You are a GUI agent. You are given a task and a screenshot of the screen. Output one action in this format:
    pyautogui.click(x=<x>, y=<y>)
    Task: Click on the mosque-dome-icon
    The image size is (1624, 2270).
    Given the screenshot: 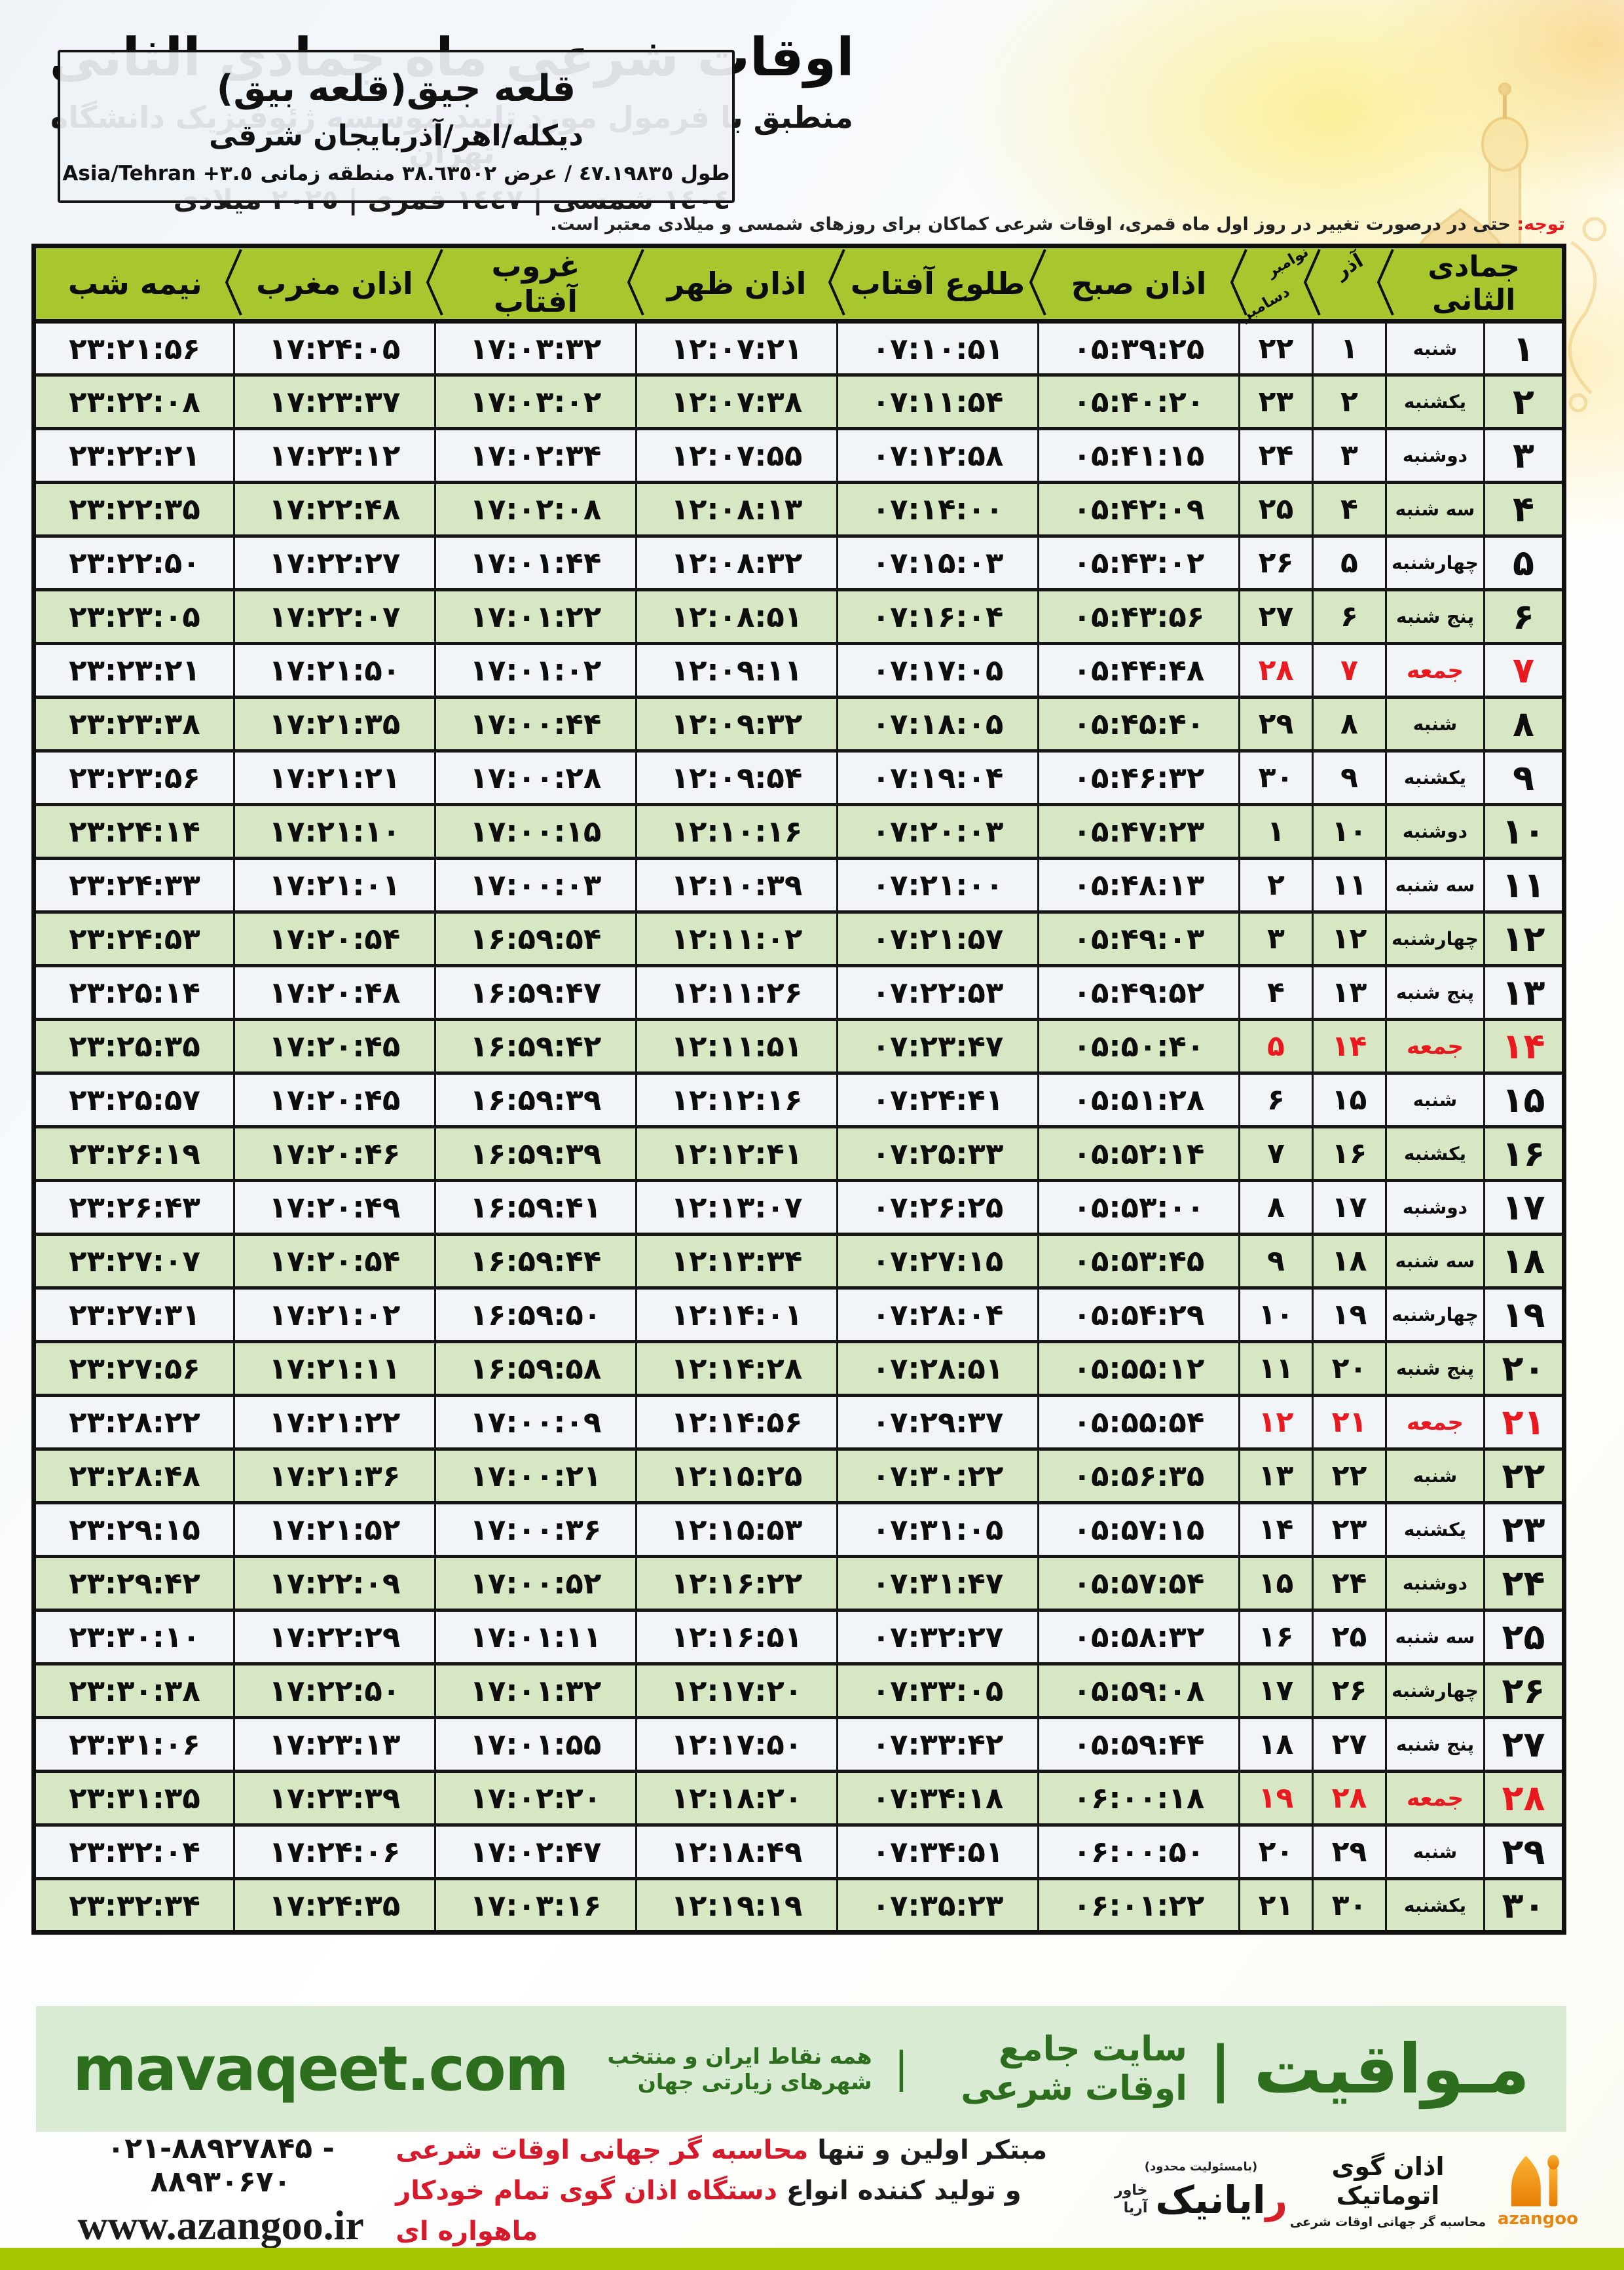 What is the action you would take?
    pyautogui.click(x=1535, y=2180)
    